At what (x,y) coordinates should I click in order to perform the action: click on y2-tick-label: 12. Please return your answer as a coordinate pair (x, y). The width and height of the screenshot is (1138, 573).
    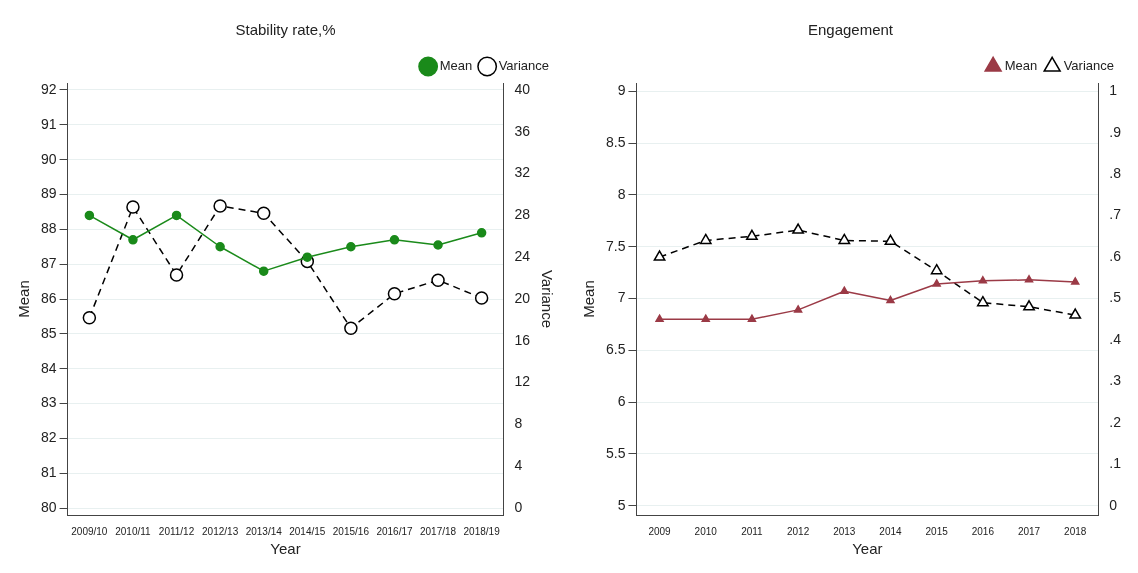
    Looking at the image, I should click on (522, 381).